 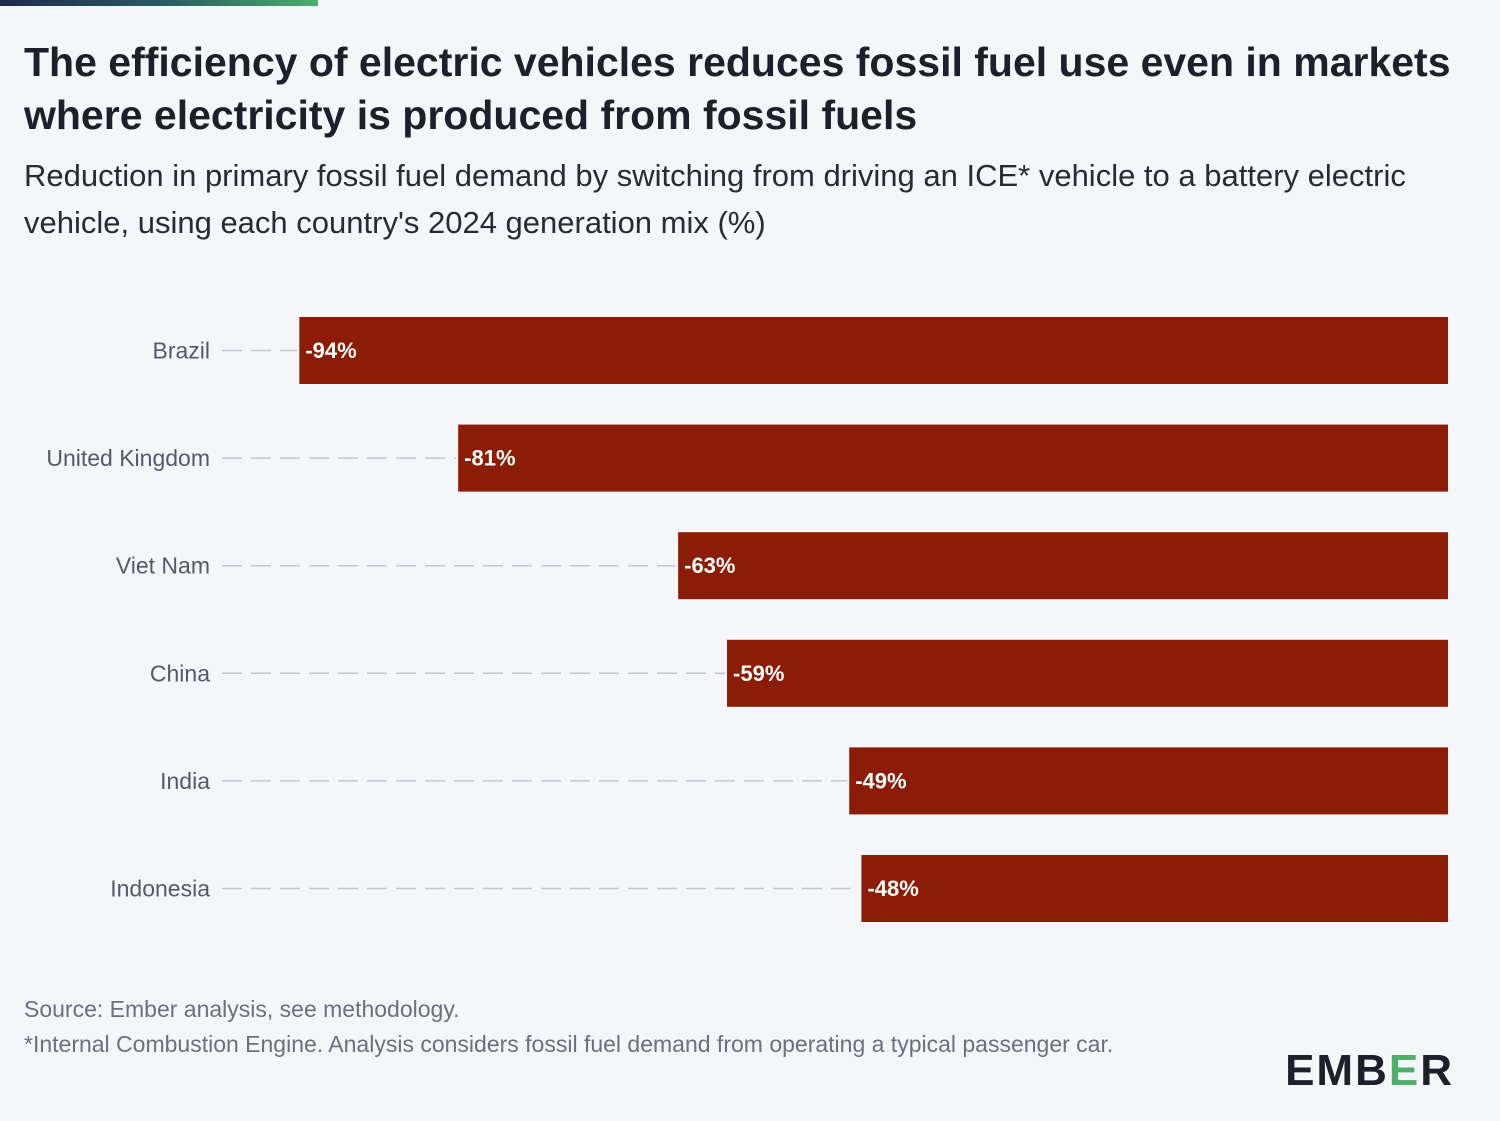 What do you see at coordinates (180, 673) in the screenshot?
I see `category-label: China` at bounding box center [180, 673].